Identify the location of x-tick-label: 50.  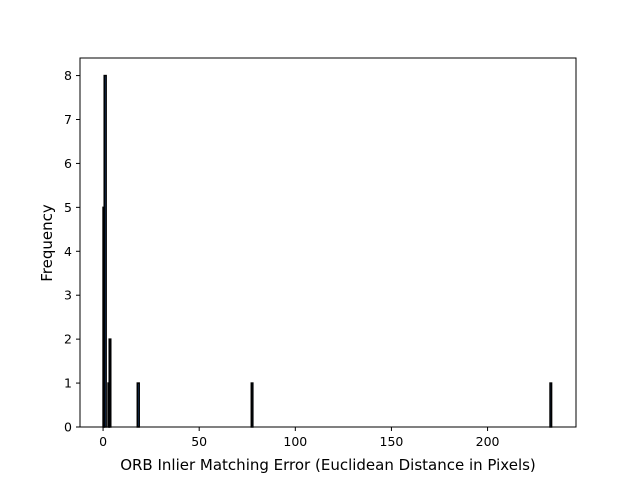
(199, 441).